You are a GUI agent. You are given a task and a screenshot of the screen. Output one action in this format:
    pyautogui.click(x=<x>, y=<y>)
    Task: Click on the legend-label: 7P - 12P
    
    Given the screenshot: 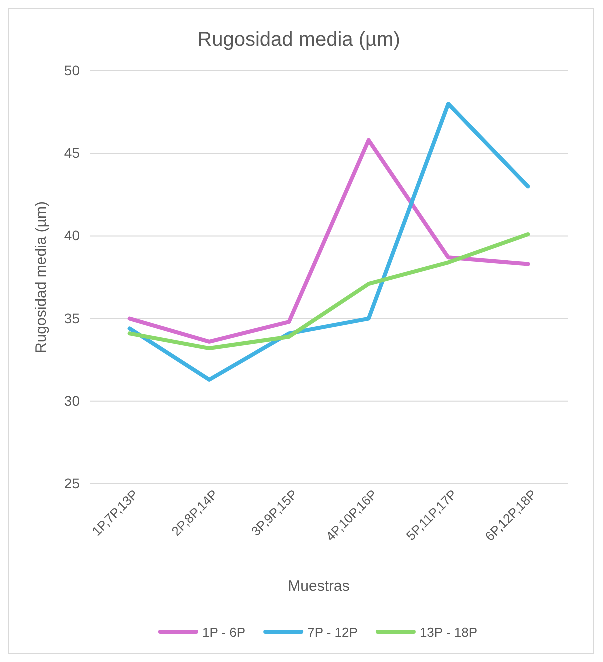 What is the action you would take?
    pyautogui.click(x=333, y=632)
    